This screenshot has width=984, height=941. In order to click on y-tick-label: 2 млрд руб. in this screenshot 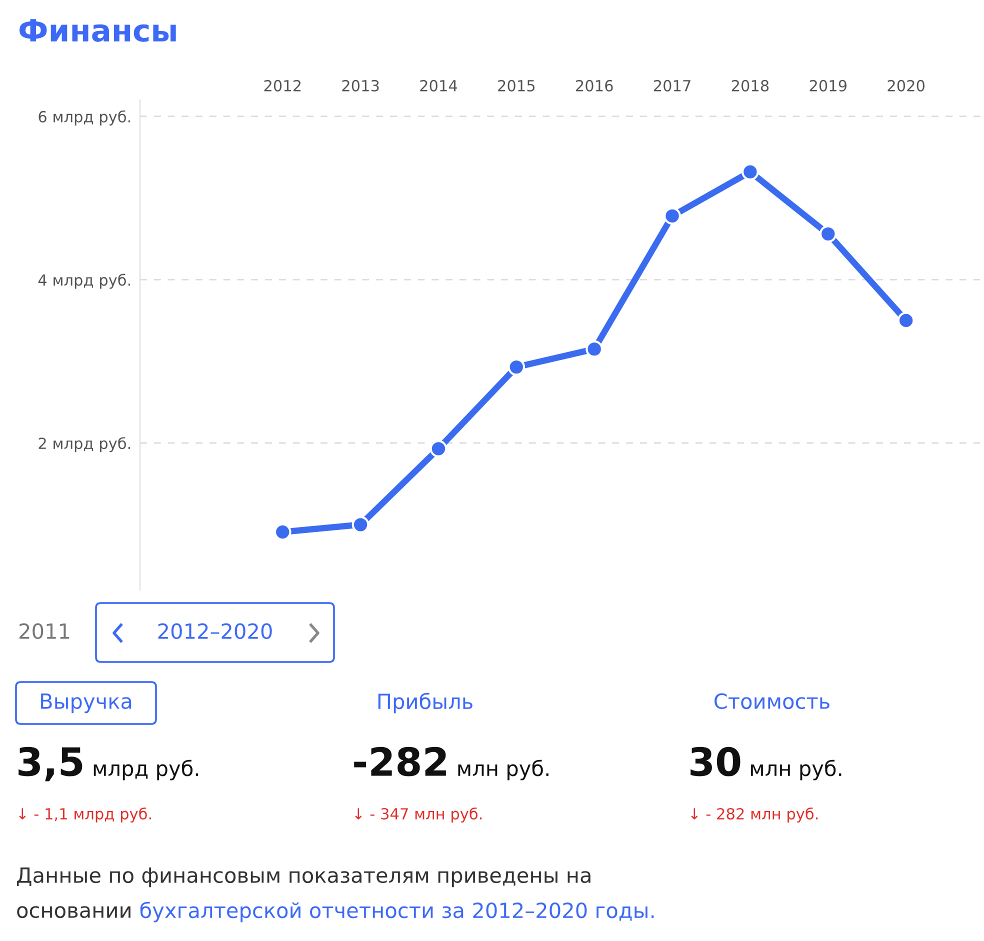, I will do `click(84, 444)`.